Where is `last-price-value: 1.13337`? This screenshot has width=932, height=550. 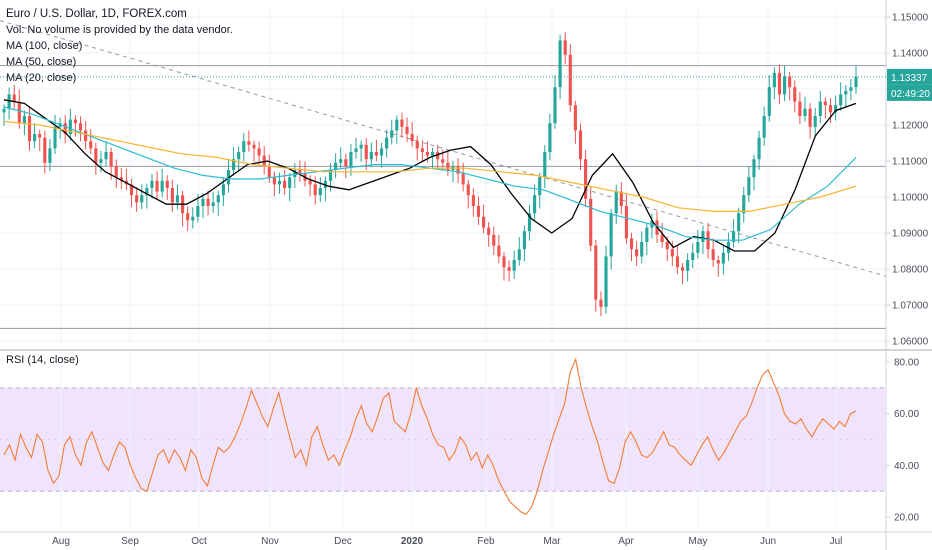 last-price-value: 1.13337 is located at coordinates (909, 78).